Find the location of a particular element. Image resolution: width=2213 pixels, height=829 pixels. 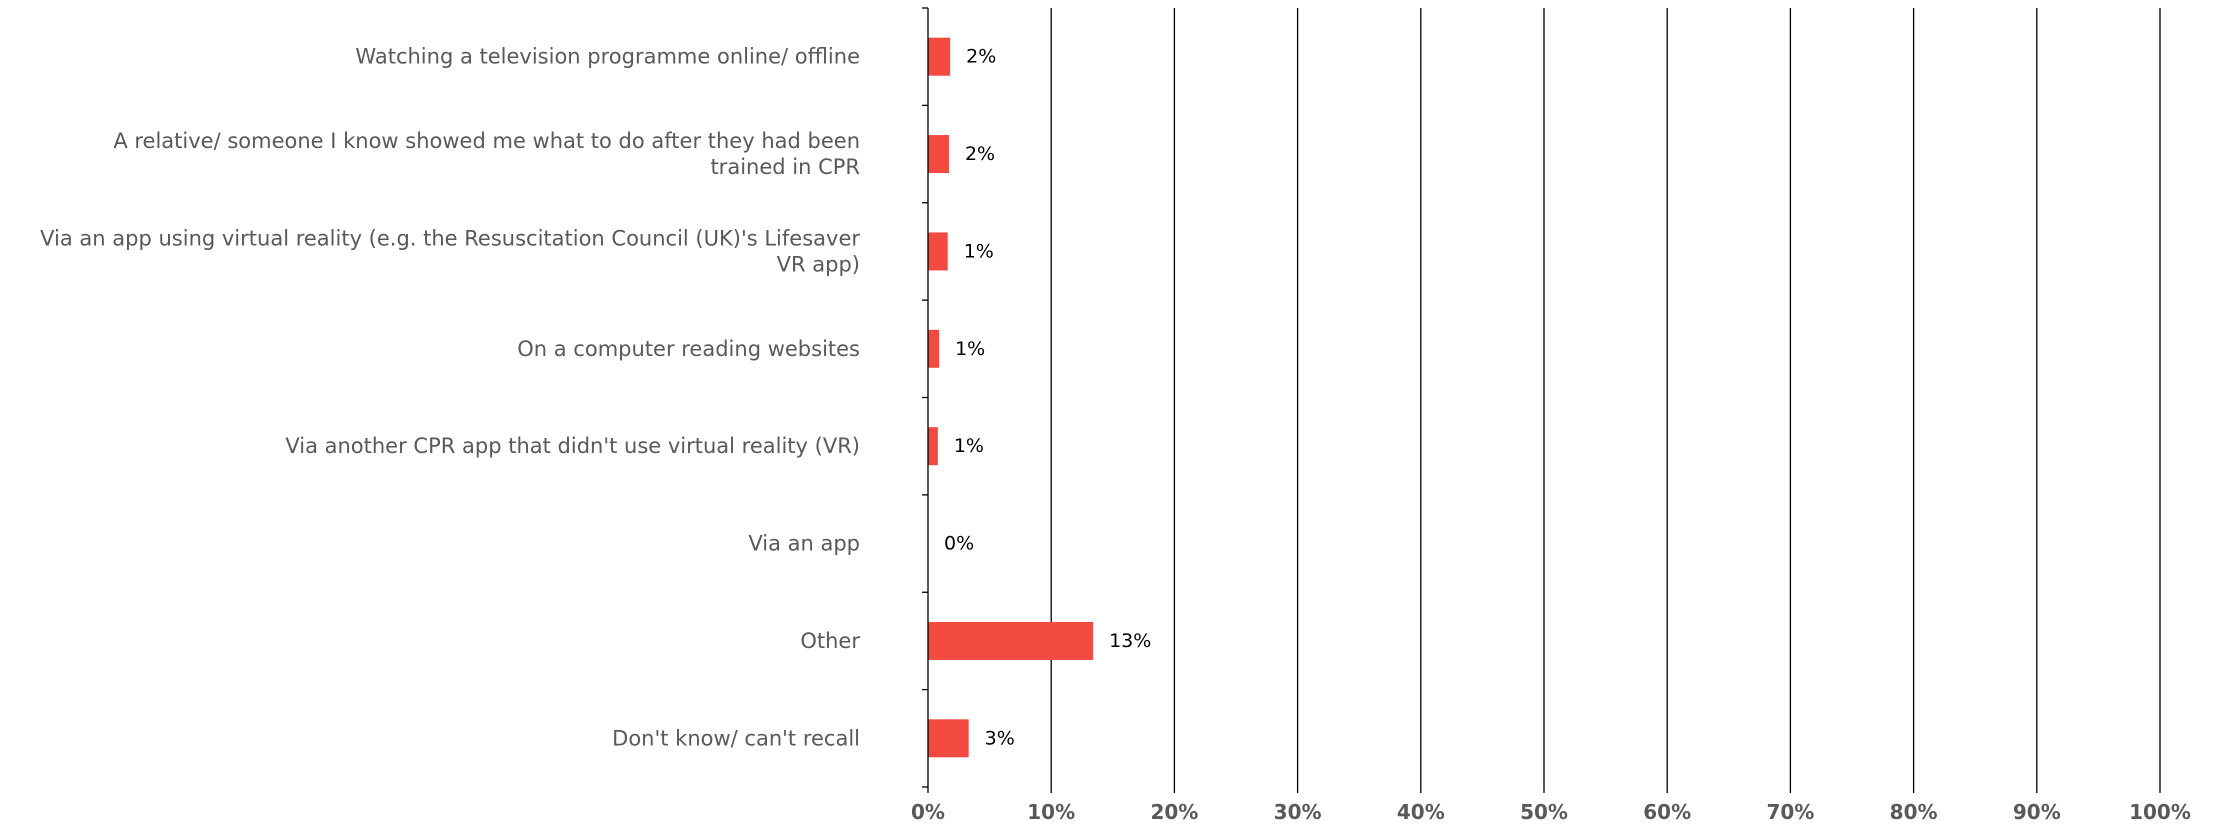

x-tick-label-8: 80% is located at coordinates (1914, 812).